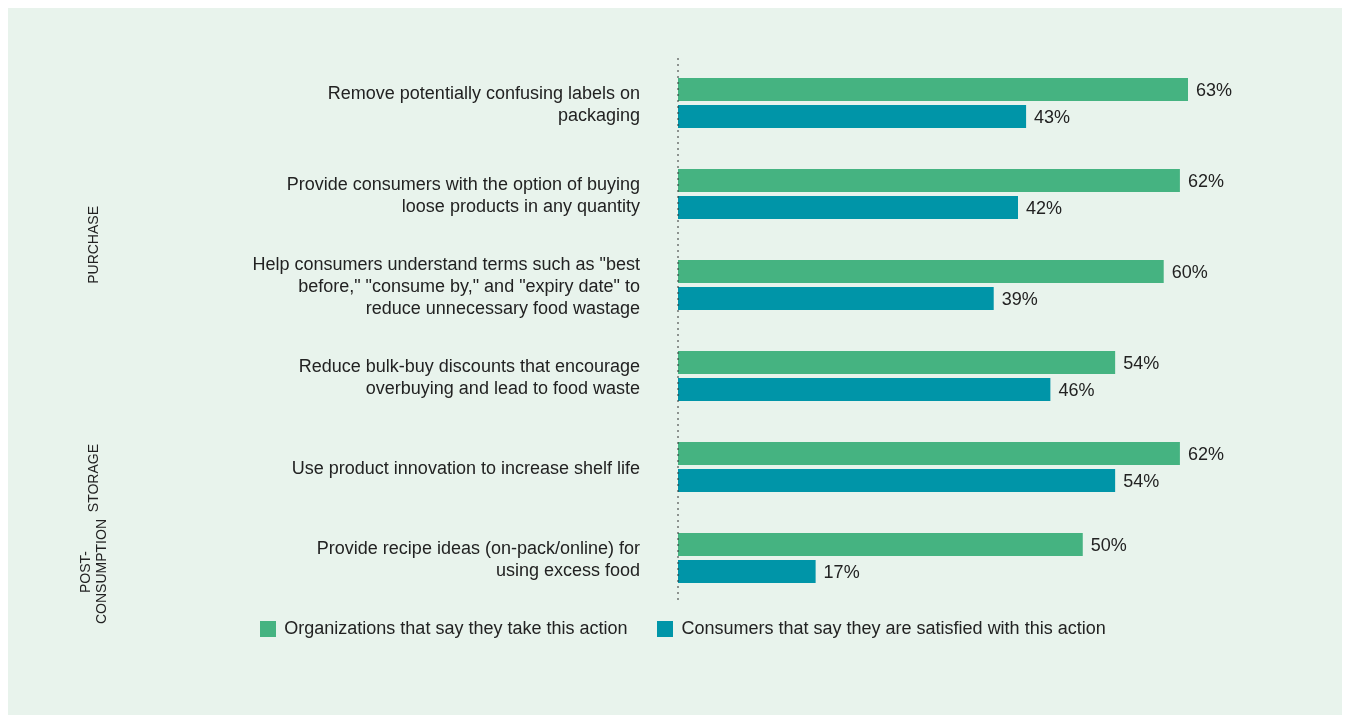 This screenshot has height=723, width=1350. Describe the element at coordinates (446, 285) in the screenshot. I see `y-tick-label: Help consumers understand terms such as "best before," "consume by," and "expiry date" to reduce unnecessary food wastage` at that location.